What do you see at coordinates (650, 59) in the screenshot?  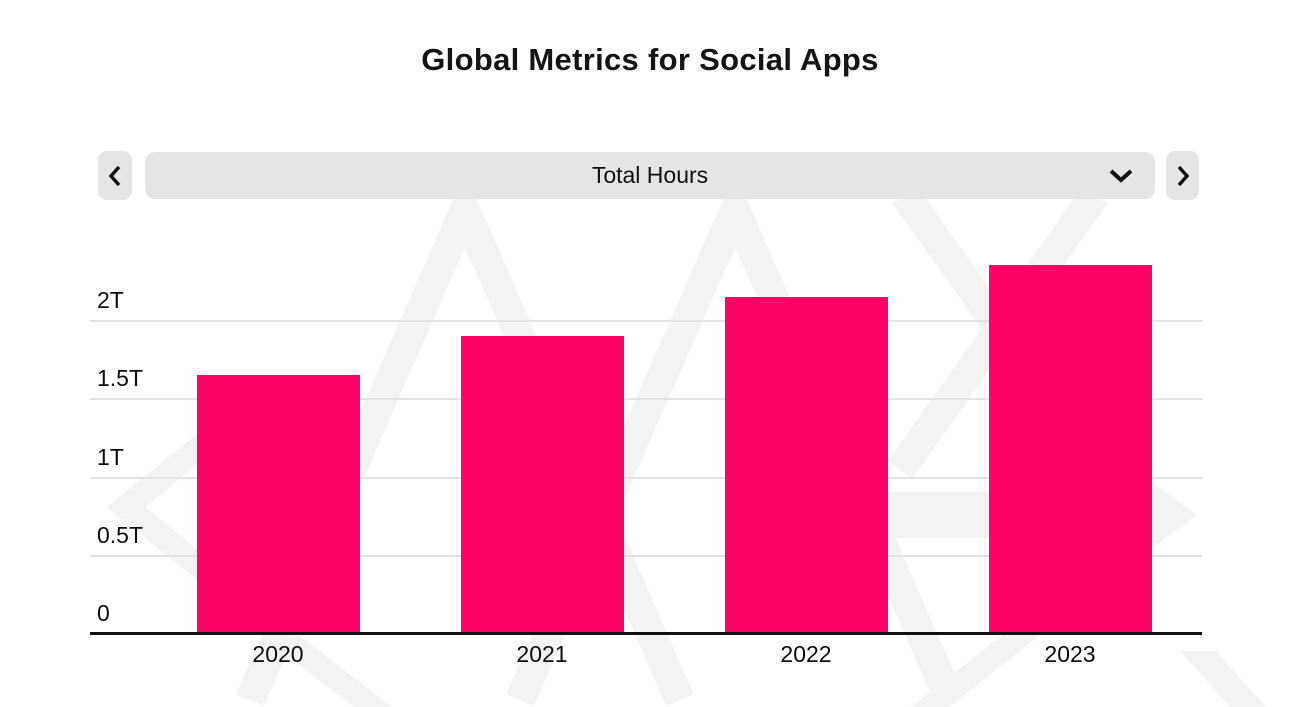 I see `page-title: Global Metrics for Social Apps` at bounding box center [650, 59].